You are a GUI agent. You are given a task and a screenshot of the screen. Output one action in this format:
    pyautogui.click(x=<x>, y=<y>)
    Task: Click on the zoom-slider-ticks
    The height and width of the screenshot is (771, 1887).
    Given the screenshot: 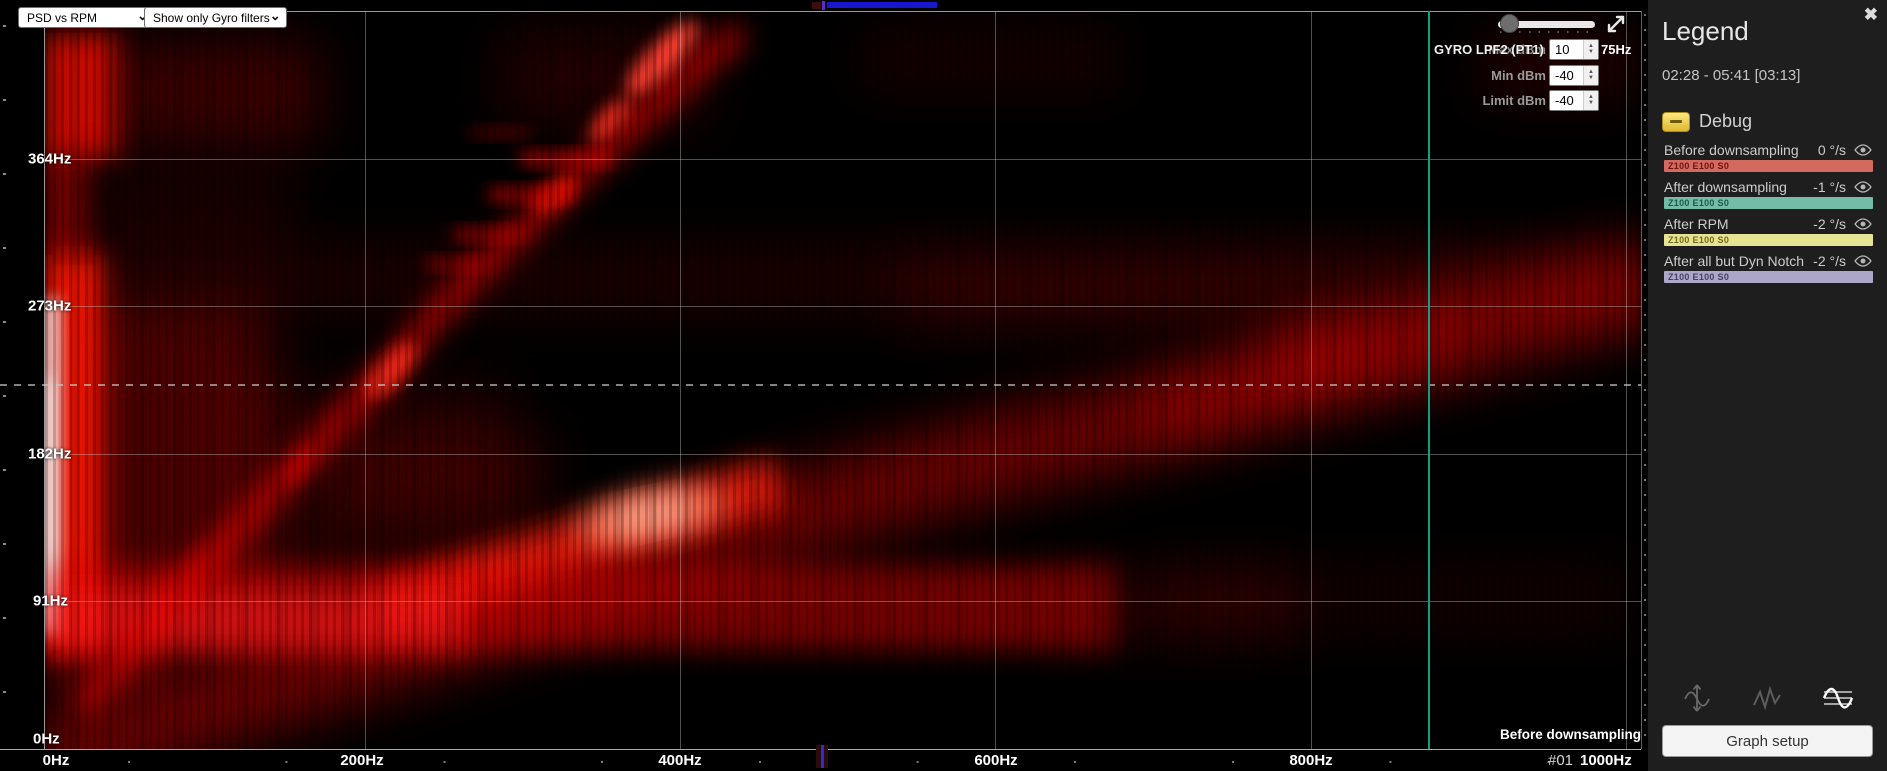 What is the action you would take?
    pyautogui.click(x=1546, y=32)
    